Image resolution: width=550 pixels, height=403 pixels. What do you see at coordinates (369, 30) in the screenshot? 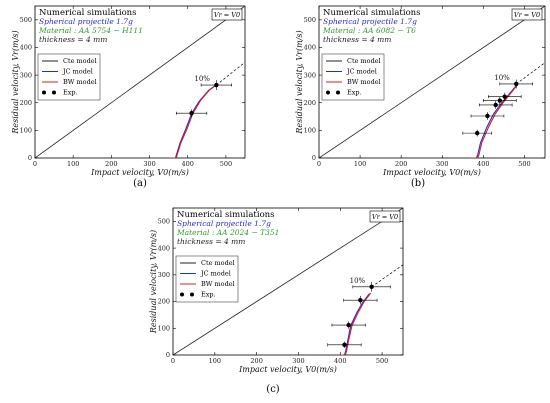
I see `material-text: Material : AA 6082 − T6` at bounding box center [369, 30].